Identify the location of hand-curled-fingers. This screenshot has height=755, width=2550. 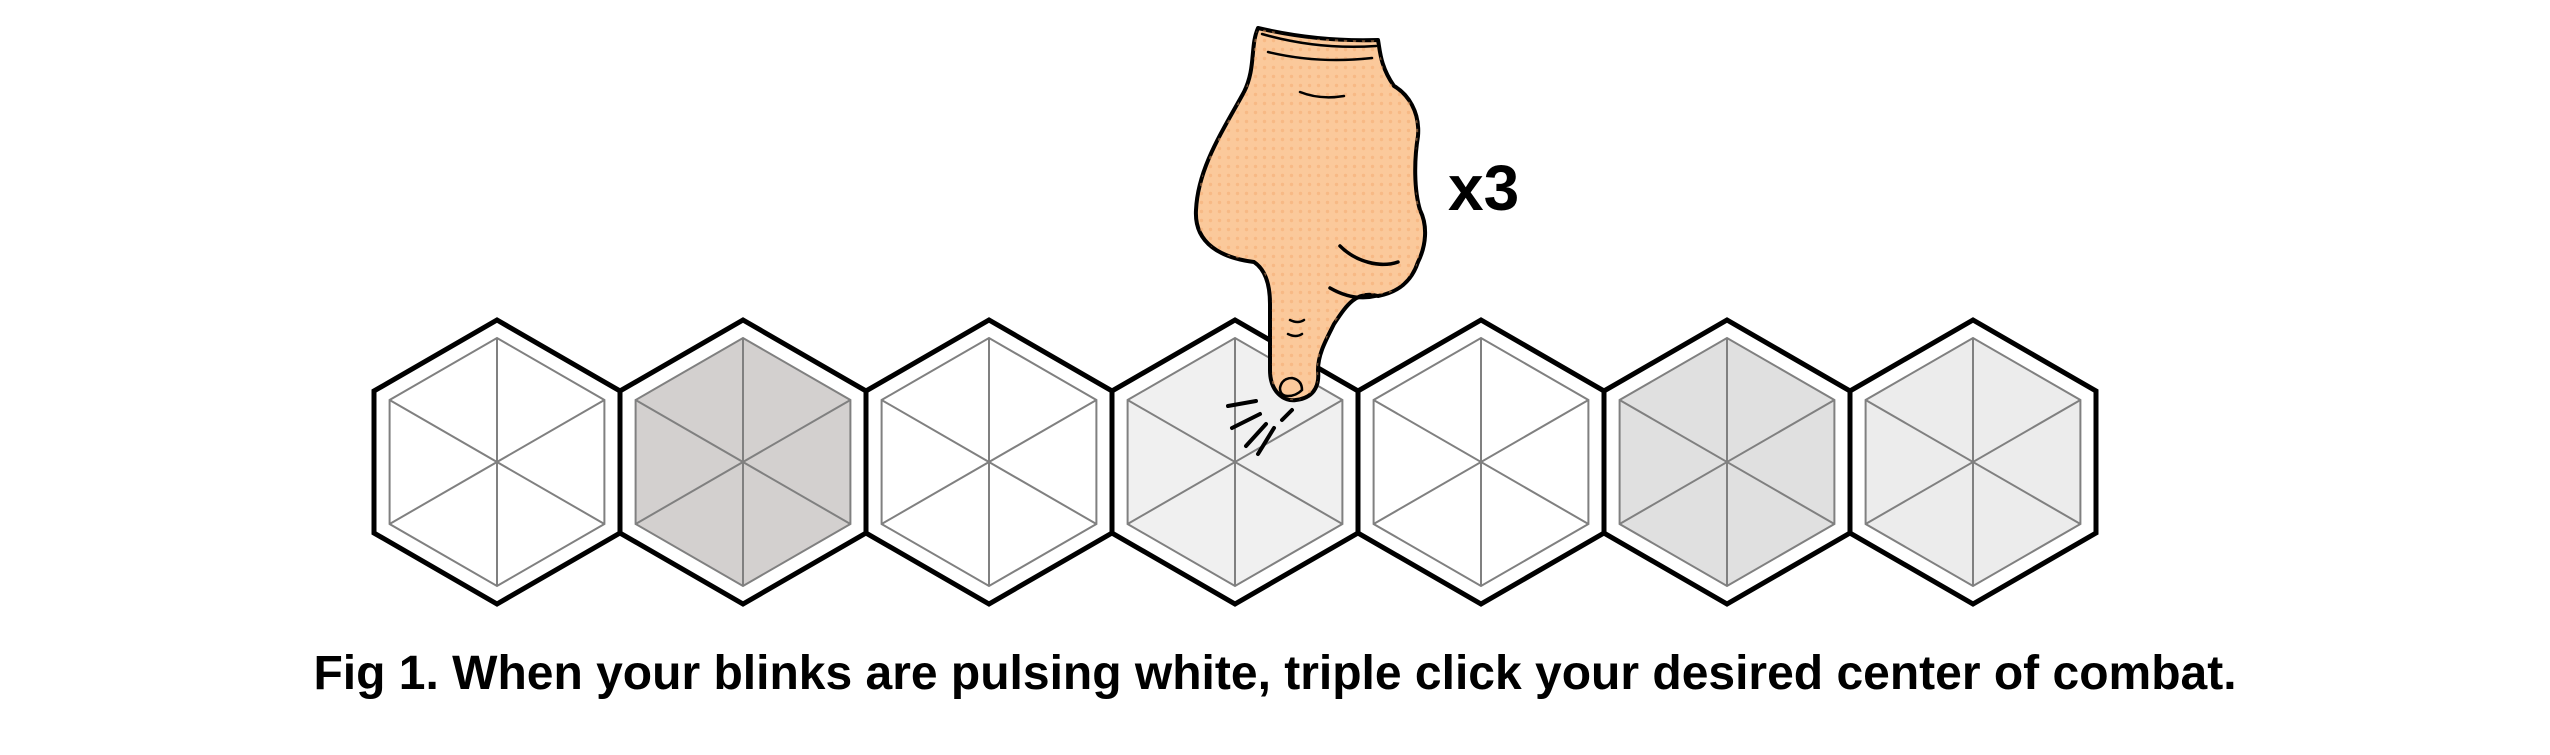
(1364, 272).